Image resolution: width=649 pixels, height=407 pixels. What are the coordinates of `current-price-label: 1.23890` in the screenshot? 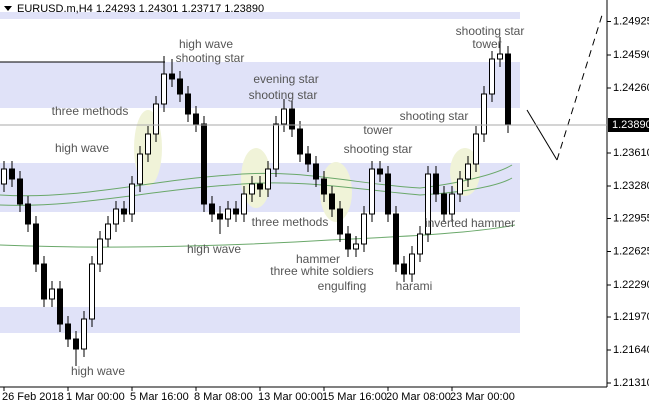 It's located at (630, 125).